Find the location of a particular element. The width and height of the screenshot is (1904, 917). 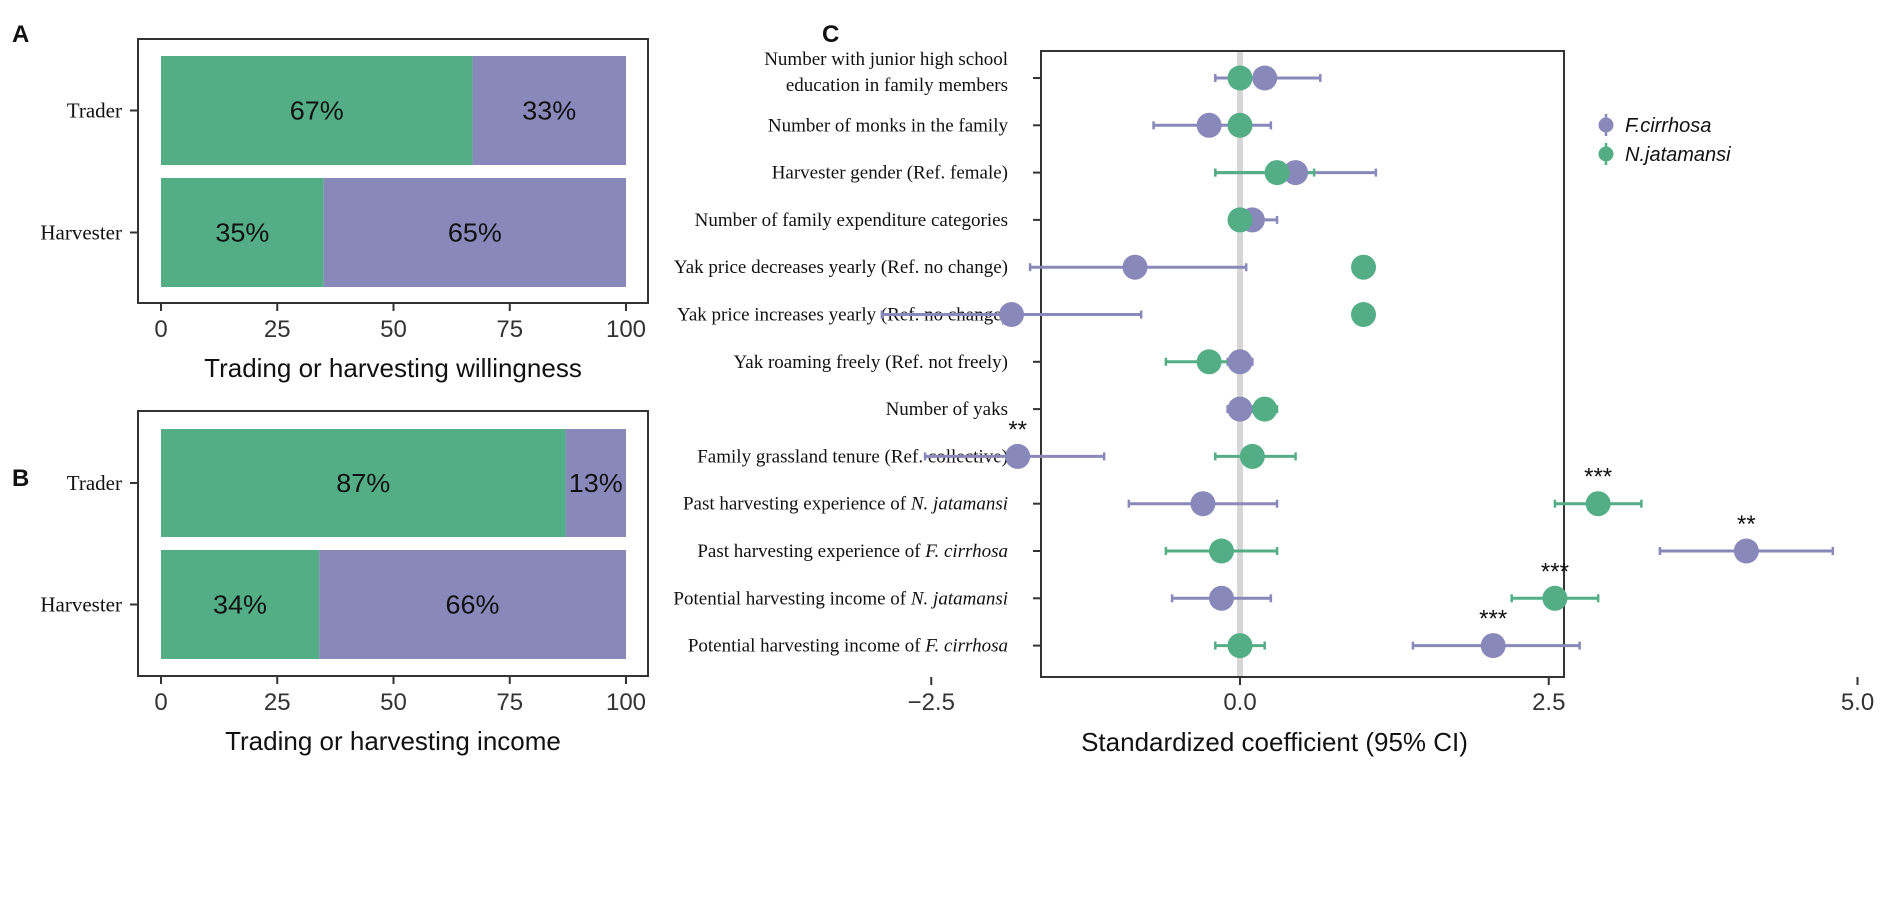

y-tick-label: Number of yaks is located at coordinates (947, 409).